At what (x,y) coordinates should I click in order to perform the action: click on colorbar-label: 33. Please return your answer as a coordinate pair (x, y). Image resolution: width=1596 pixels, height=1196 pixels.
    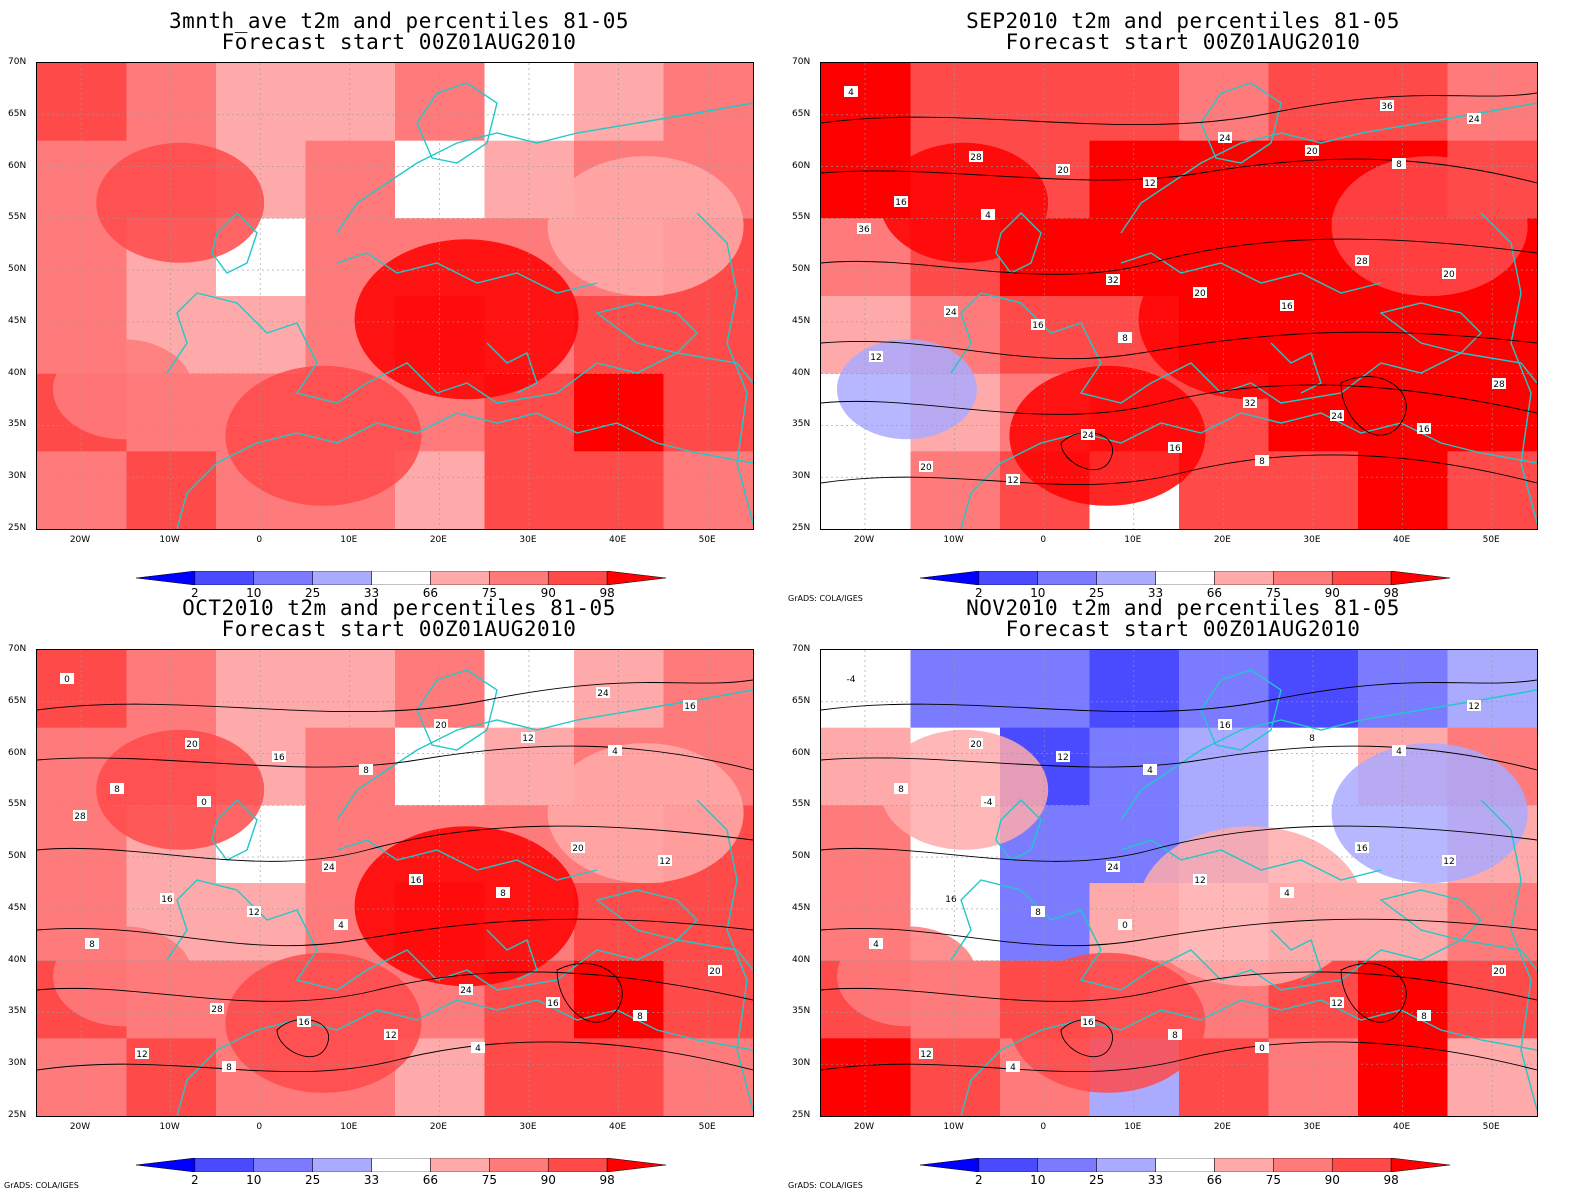
    Looking at the image, I should click on (371, 1180).